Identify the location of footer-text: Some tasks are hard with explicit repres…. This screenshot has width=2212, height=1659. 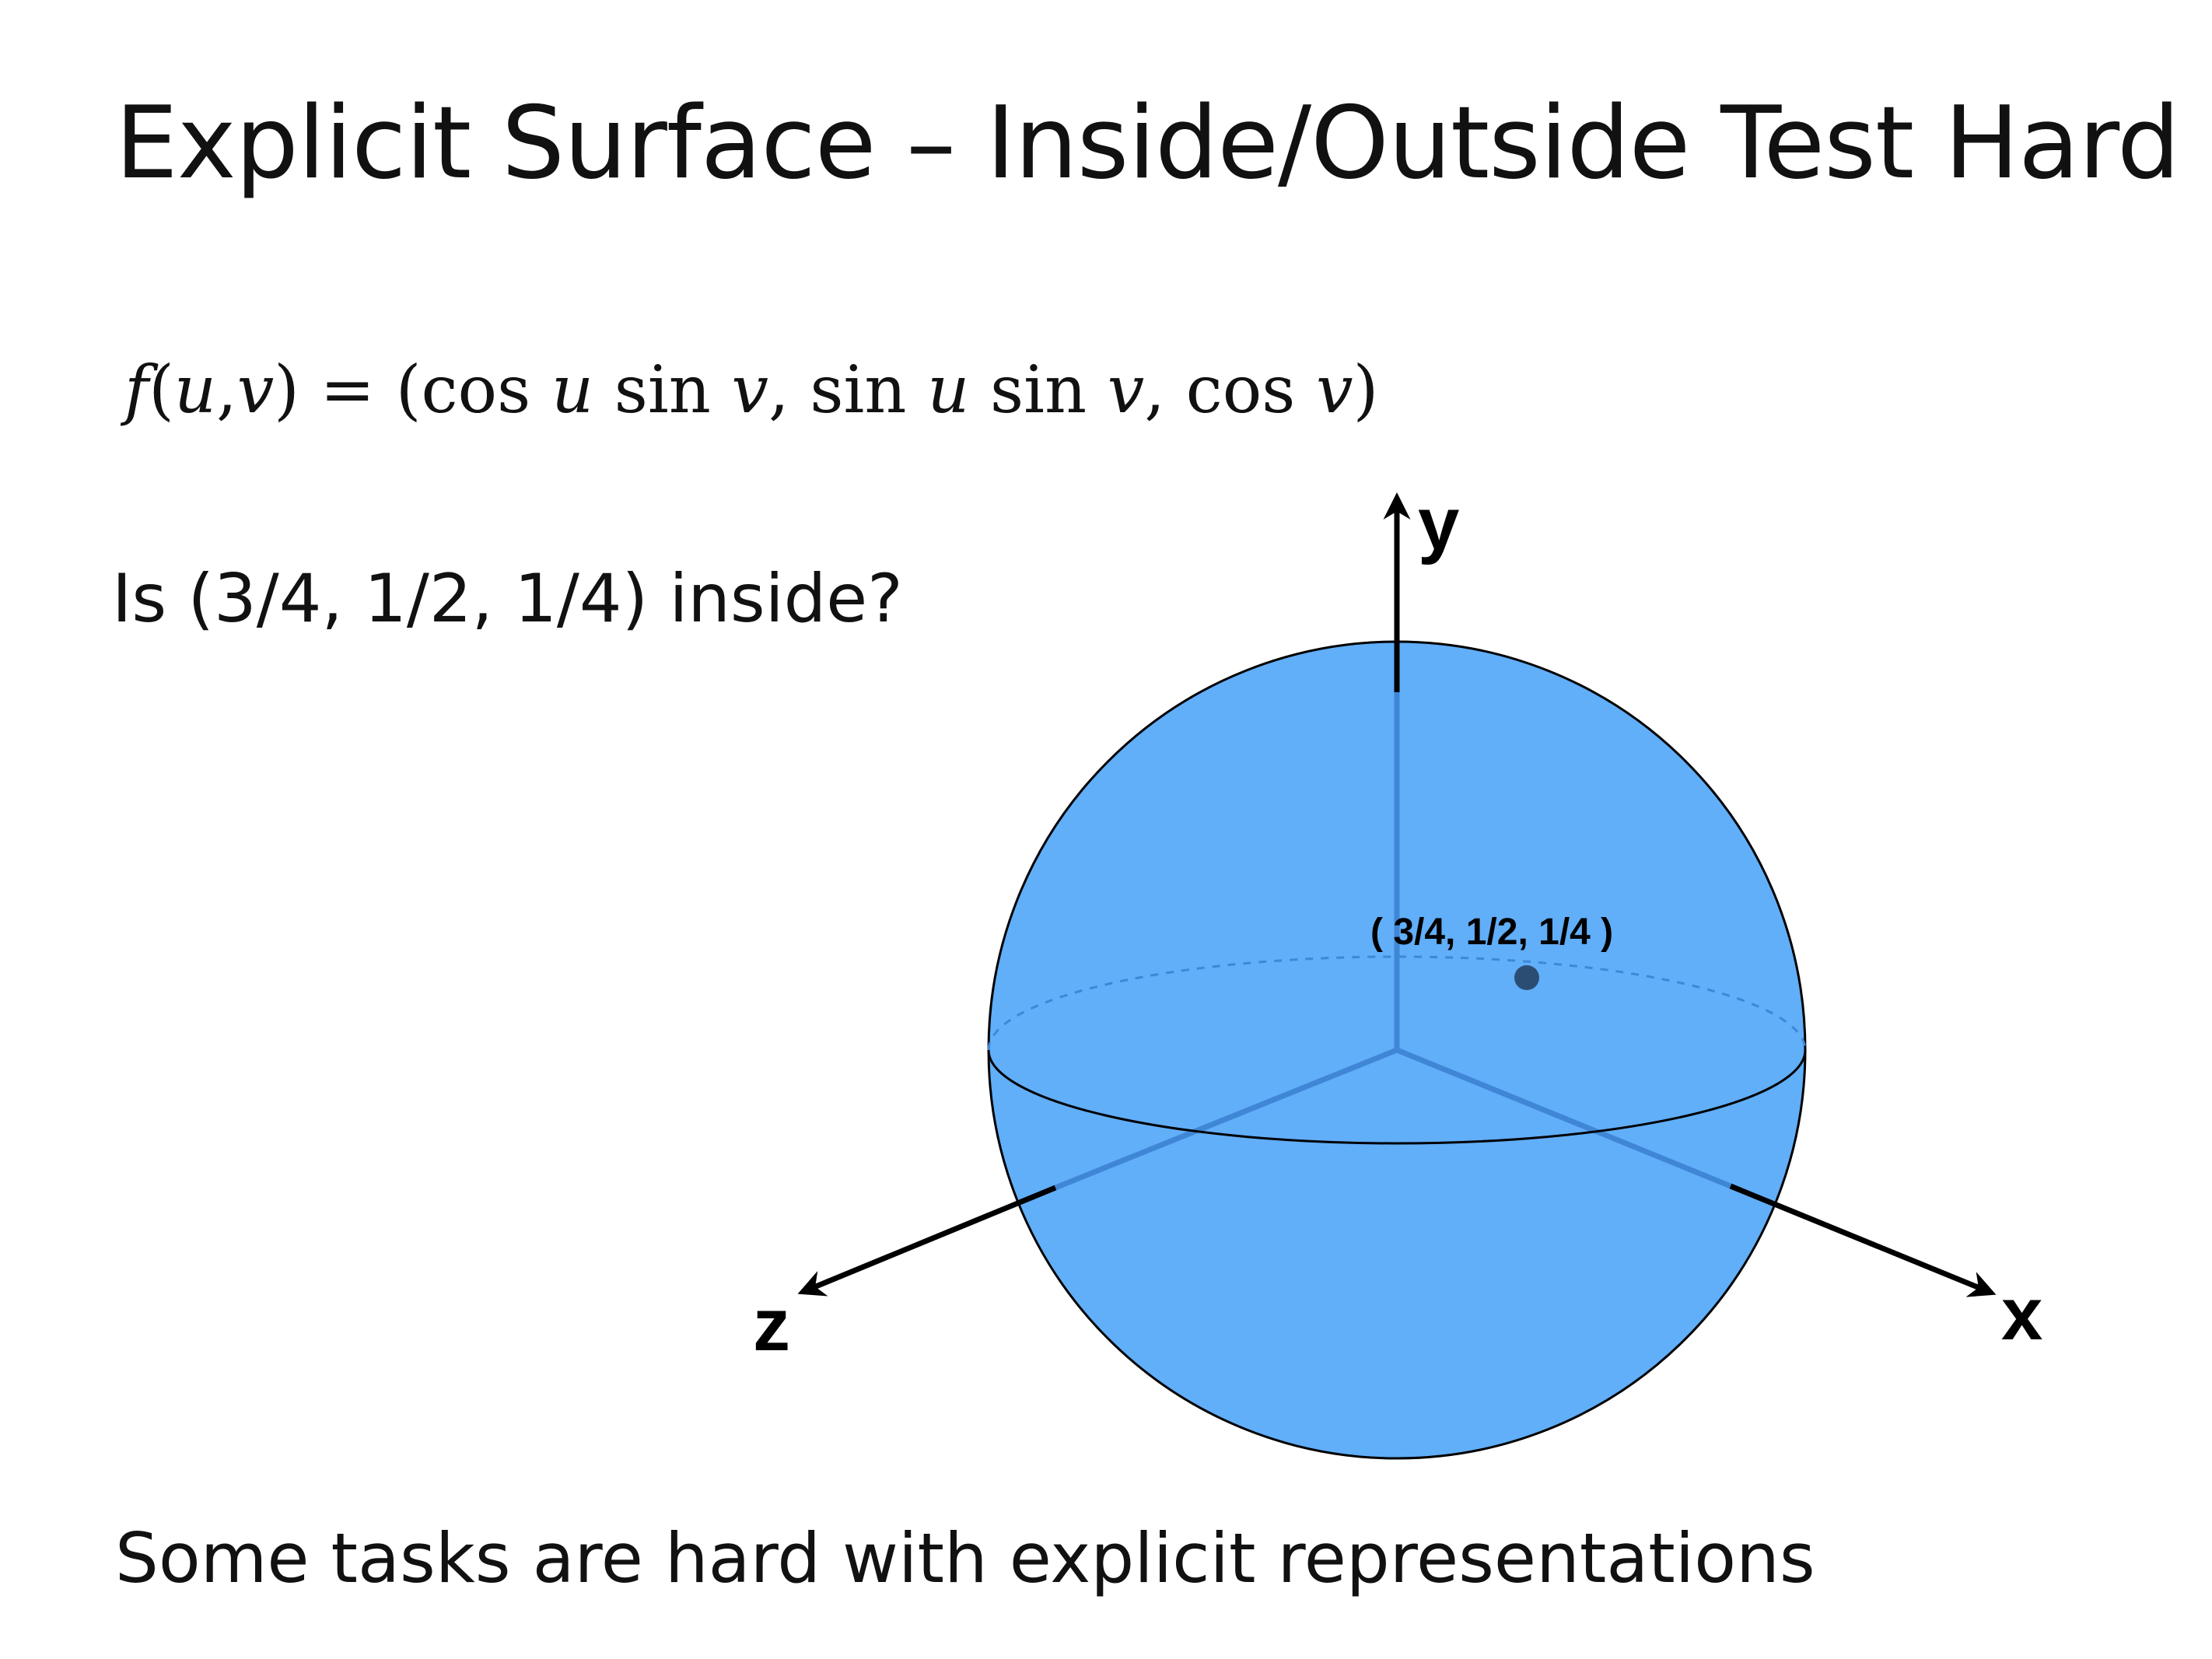
(965, 1558).